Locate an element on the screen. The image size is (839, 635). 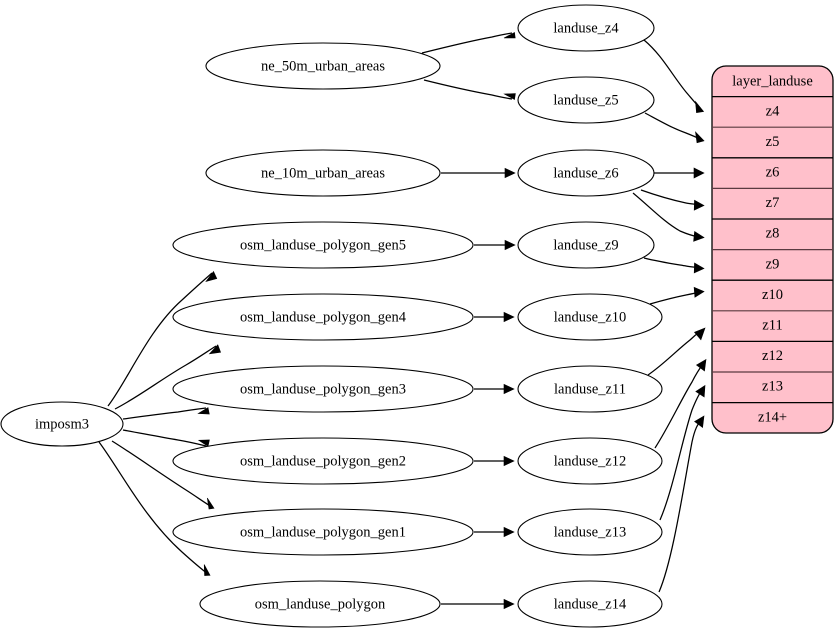
node-label-osm-landuse-polygon-gen3: osm_landuse_polygon_gen3 is located at coordinates (323, 389).